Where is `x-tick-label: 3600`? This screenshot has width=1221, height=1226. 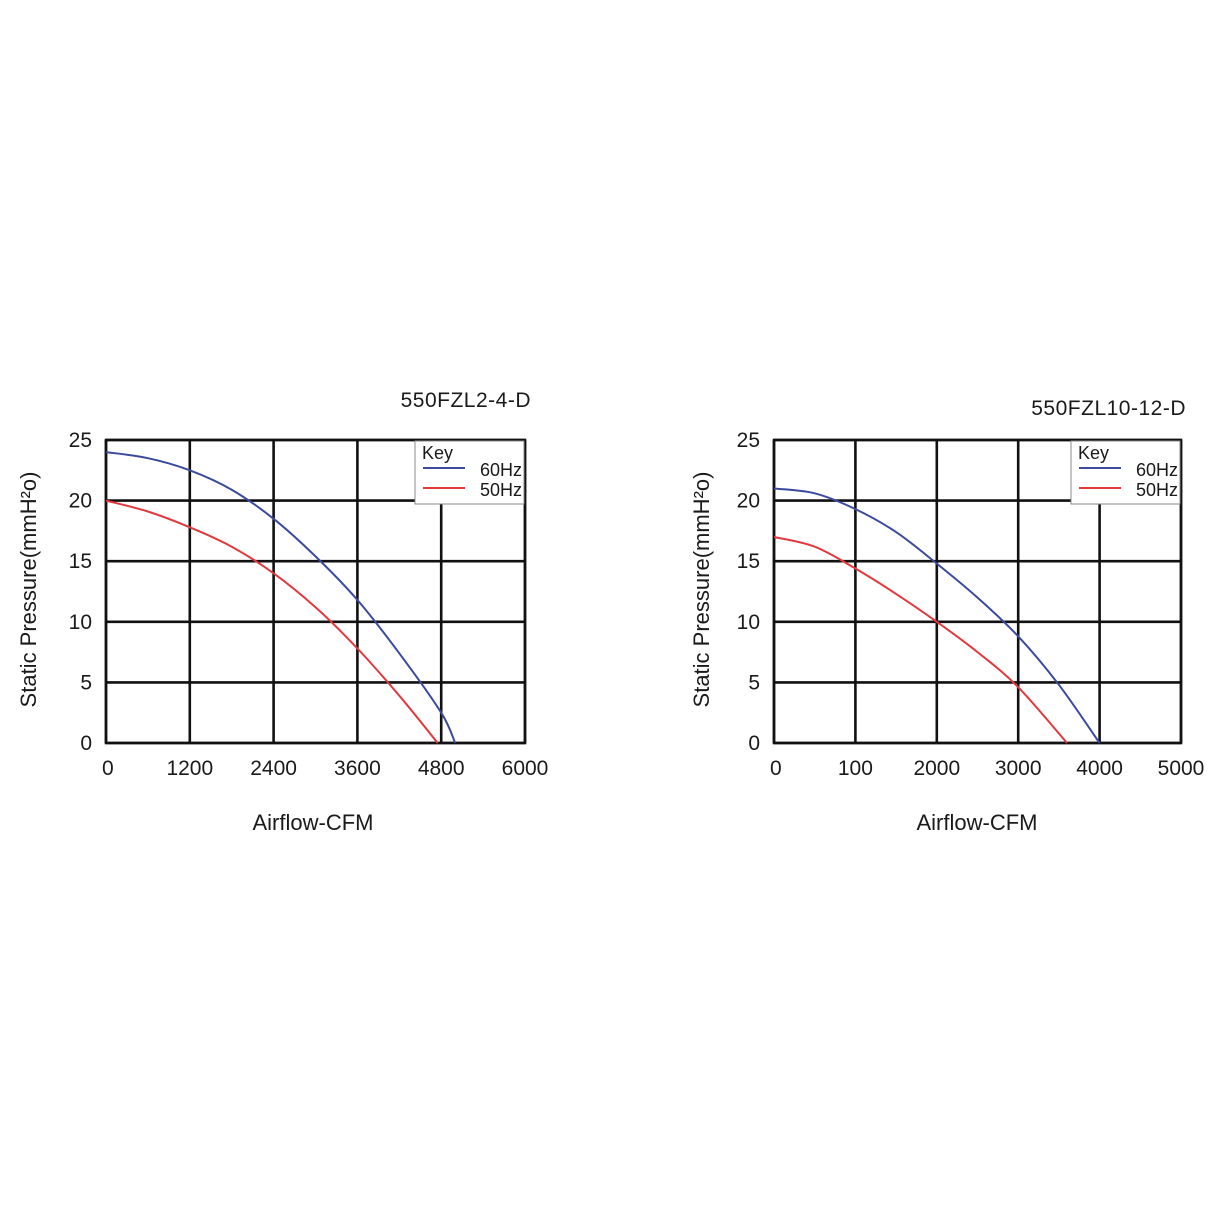
x-tick-label: 3600 is located at coordinates (357, 768).